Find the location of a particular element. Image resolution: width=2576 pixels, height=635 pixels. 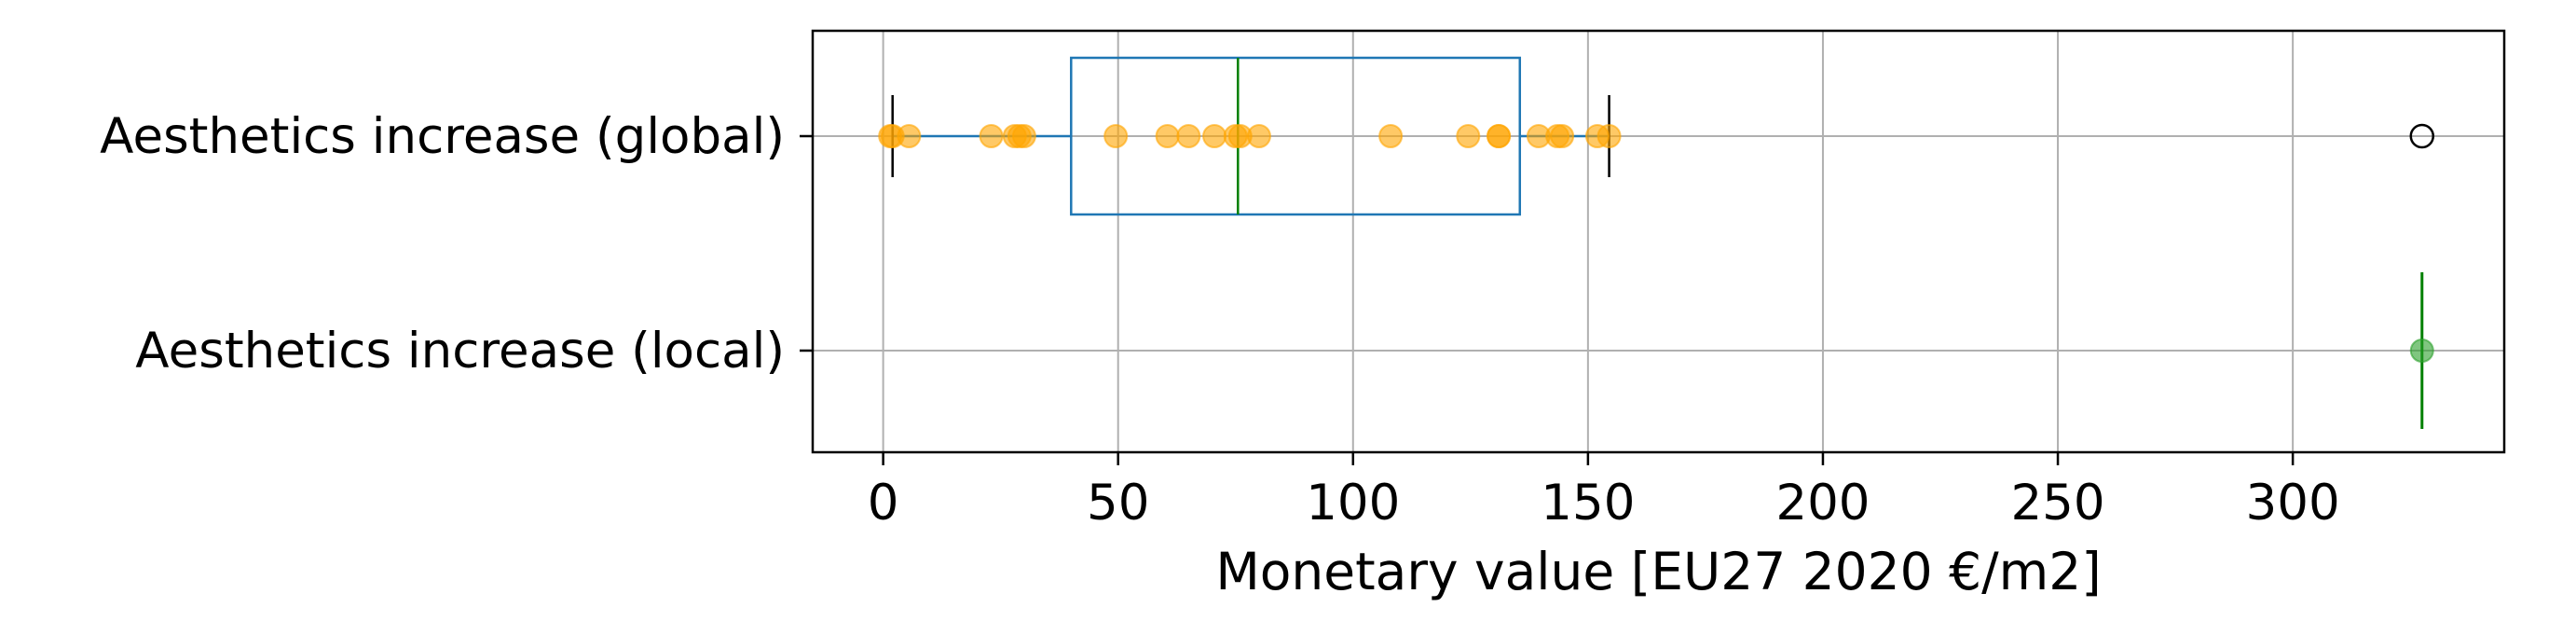

x-tick-label: 300 is located at coordinates (2293, 503).